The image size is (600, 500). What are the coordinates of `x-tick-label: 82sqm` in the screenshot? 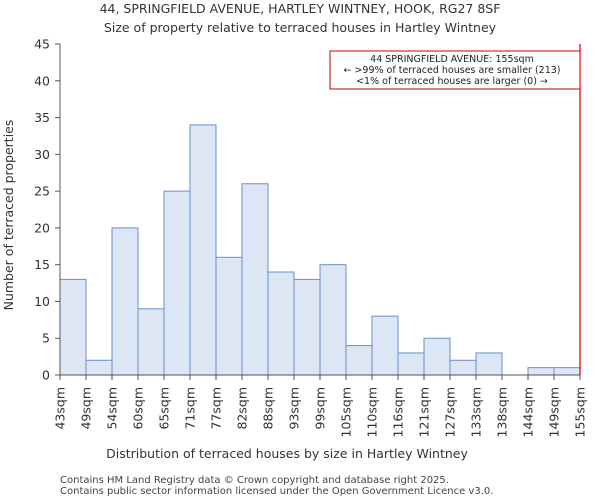 It's located at (242, 408).